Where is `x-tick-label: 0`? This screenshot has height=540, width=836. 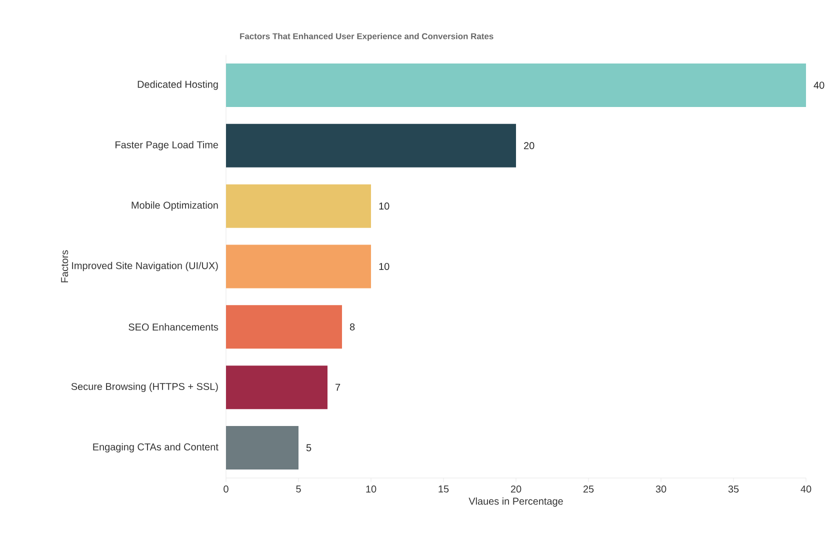
x-tick-label: 0 is located at coordinates (226, 489).